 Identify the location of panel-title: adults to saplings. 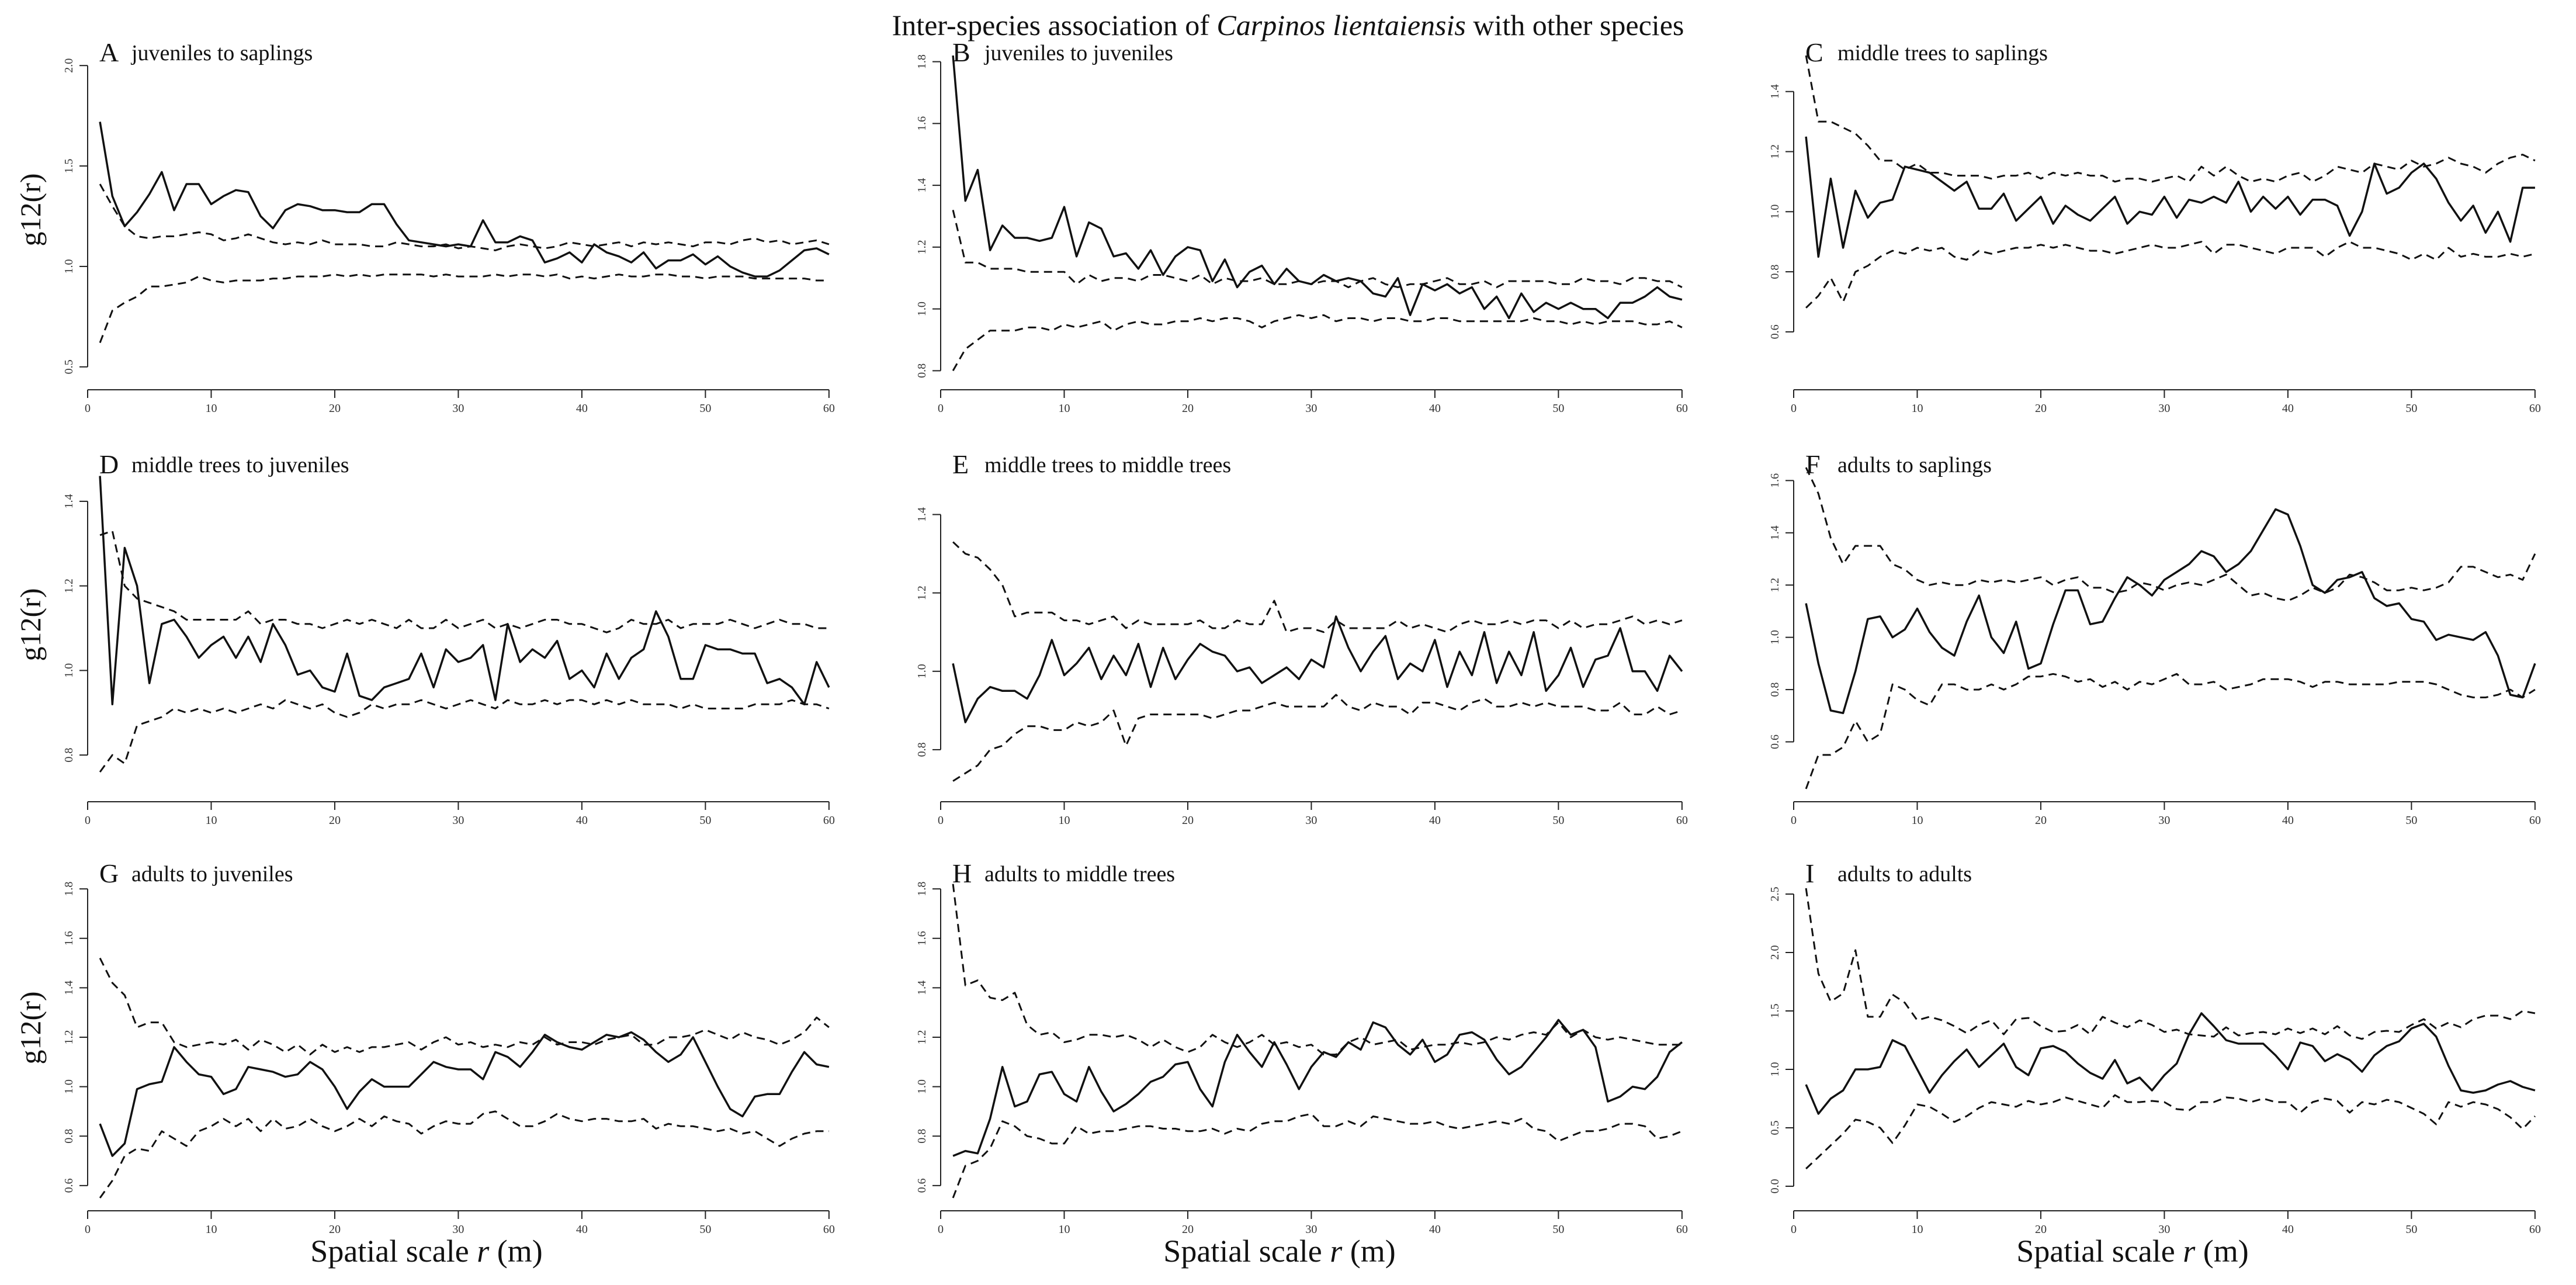
(1914, 465).